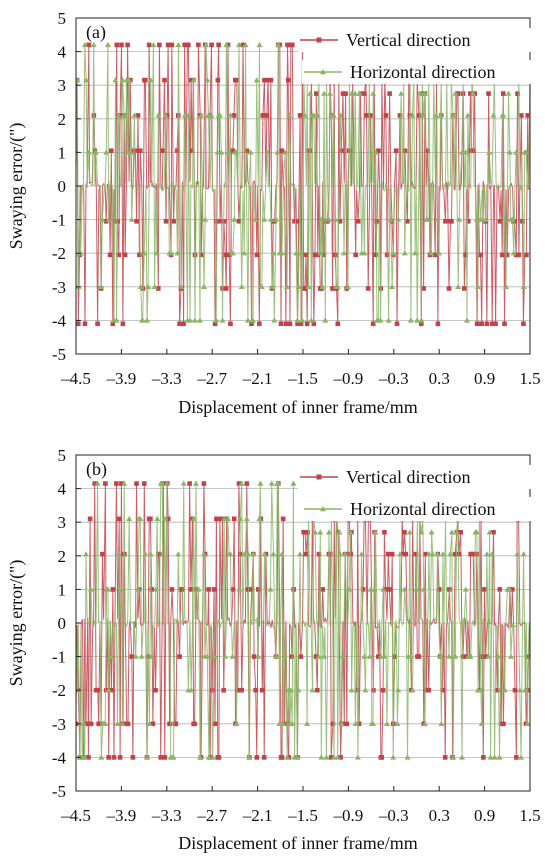 This screenshot has height=857, width=545. I want to click on y-tick-label: 0, so click(62, 186).